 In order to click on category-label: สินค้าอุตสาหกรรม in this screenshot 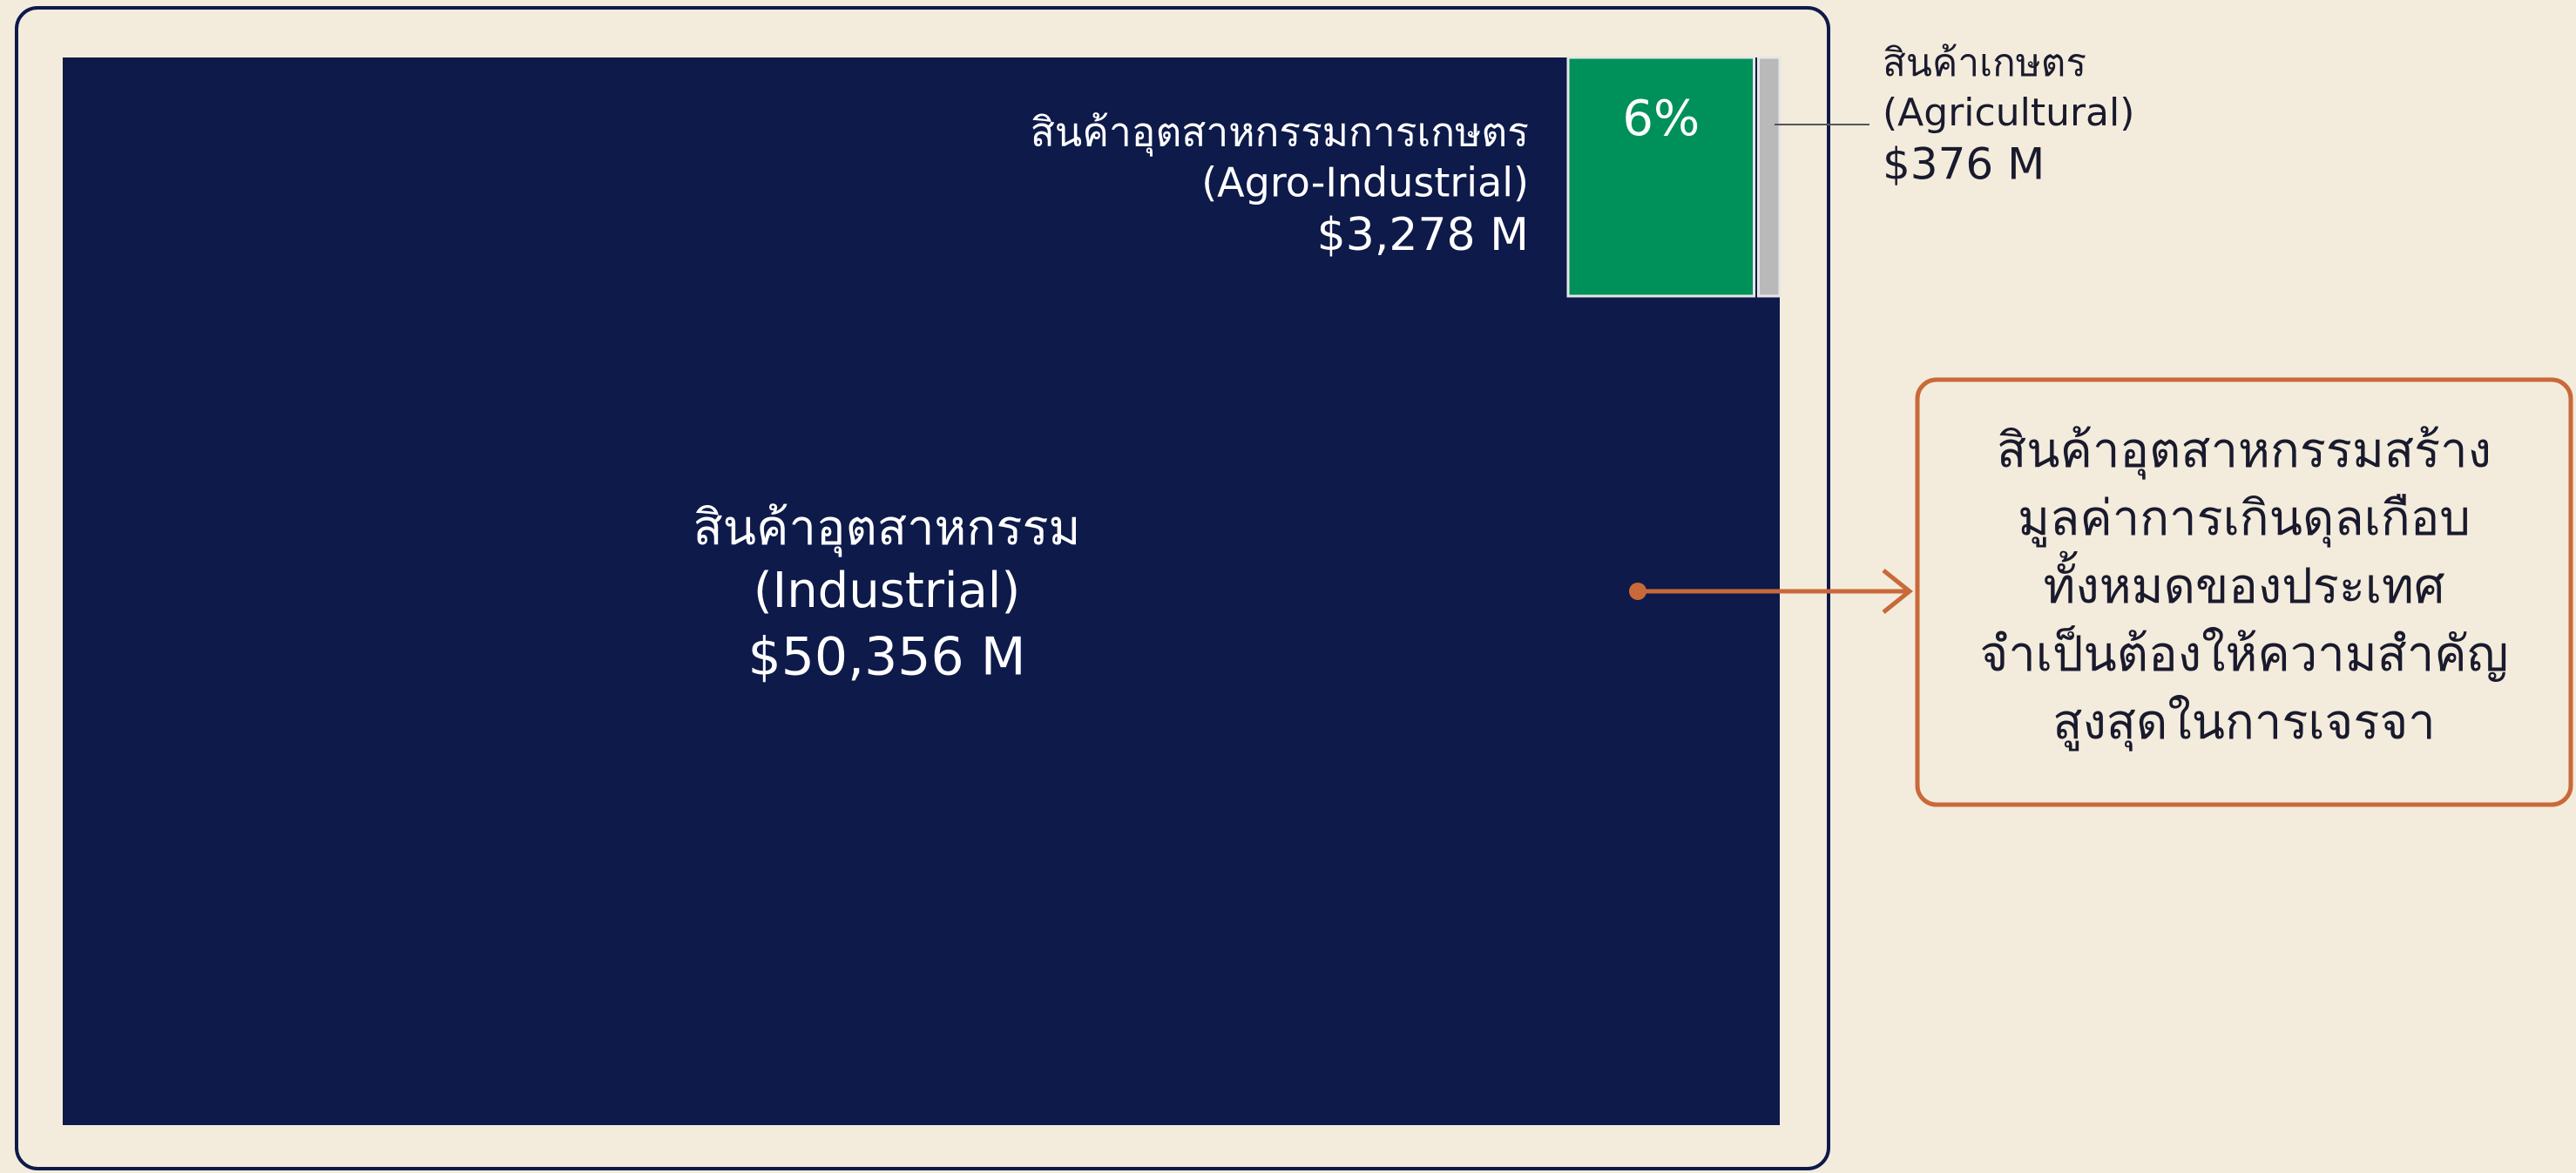, I will do `click(887, 528)`.